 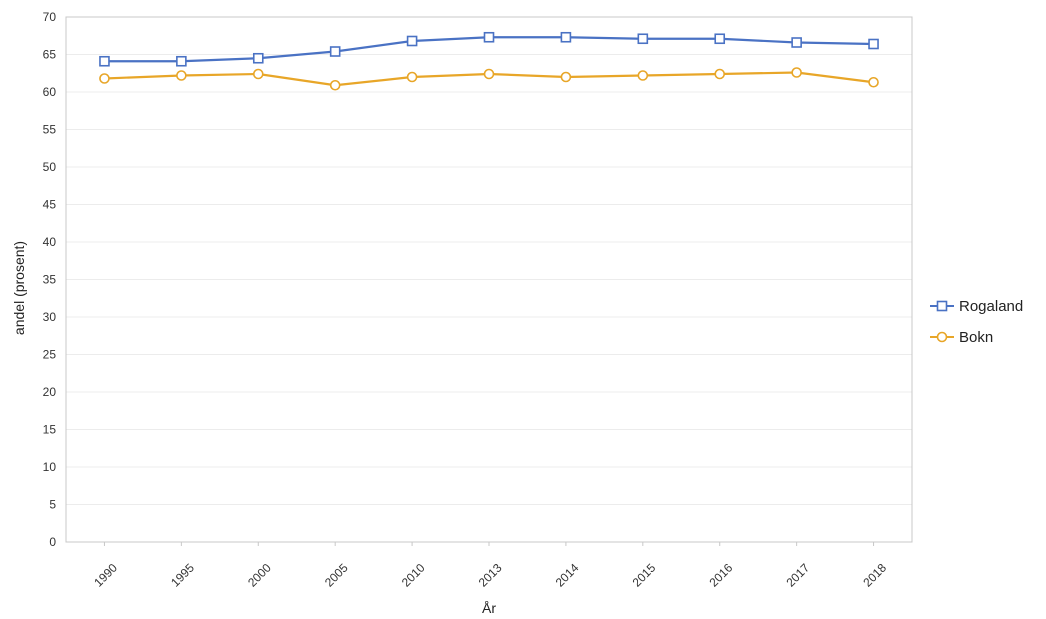 I want to click on y-tick-label: 10, so click(x=50, y=467).